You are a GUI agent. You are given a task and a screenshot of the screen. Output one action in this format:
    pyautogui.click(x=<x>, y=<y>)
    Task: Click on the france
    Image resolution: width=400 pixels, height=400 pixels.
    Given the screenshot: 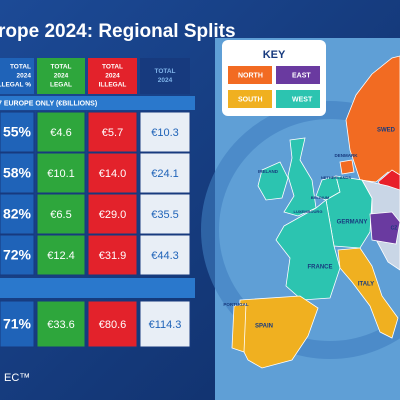 What is the action you would take?
    pyautogui.click(x=308, y=250)
    